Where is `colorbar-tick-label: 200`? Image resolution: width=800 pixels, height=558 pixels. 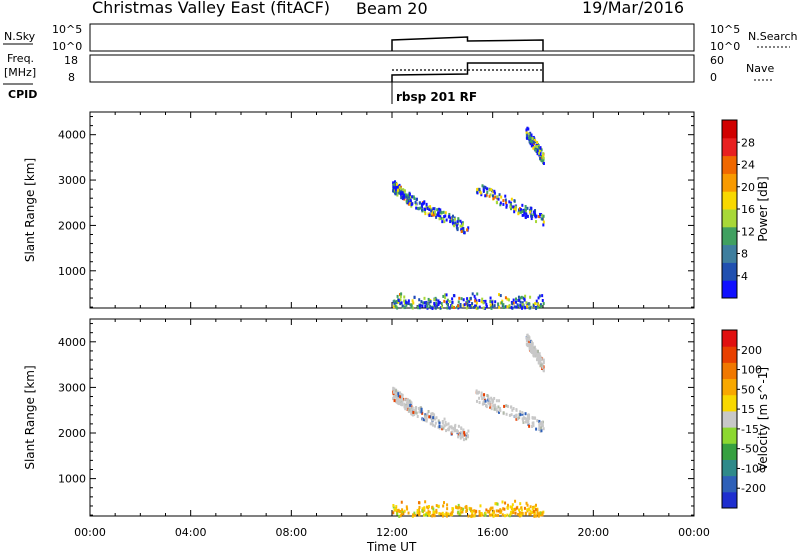
colorbar-tick-label: 200 is located at coordinates (751, 350).